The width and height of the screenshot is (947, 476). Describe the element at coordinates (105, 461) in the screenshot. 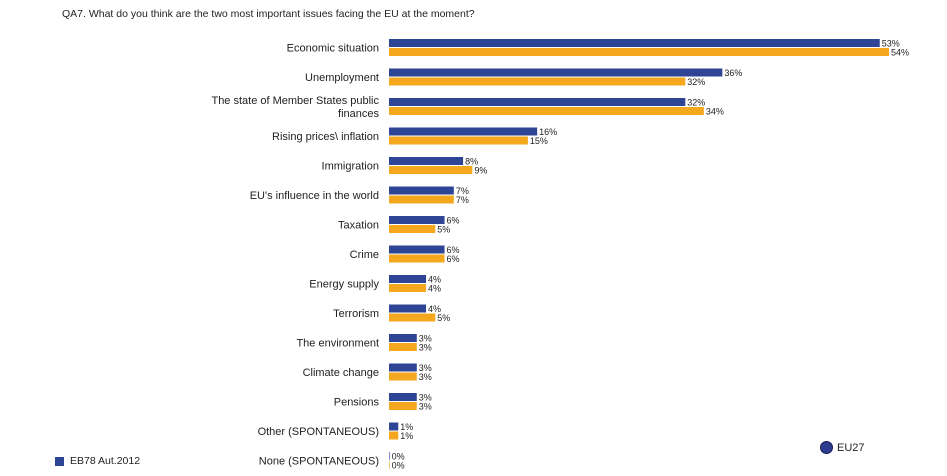

I see `legend-survey-label: EB78 Aut.2012` at that location.